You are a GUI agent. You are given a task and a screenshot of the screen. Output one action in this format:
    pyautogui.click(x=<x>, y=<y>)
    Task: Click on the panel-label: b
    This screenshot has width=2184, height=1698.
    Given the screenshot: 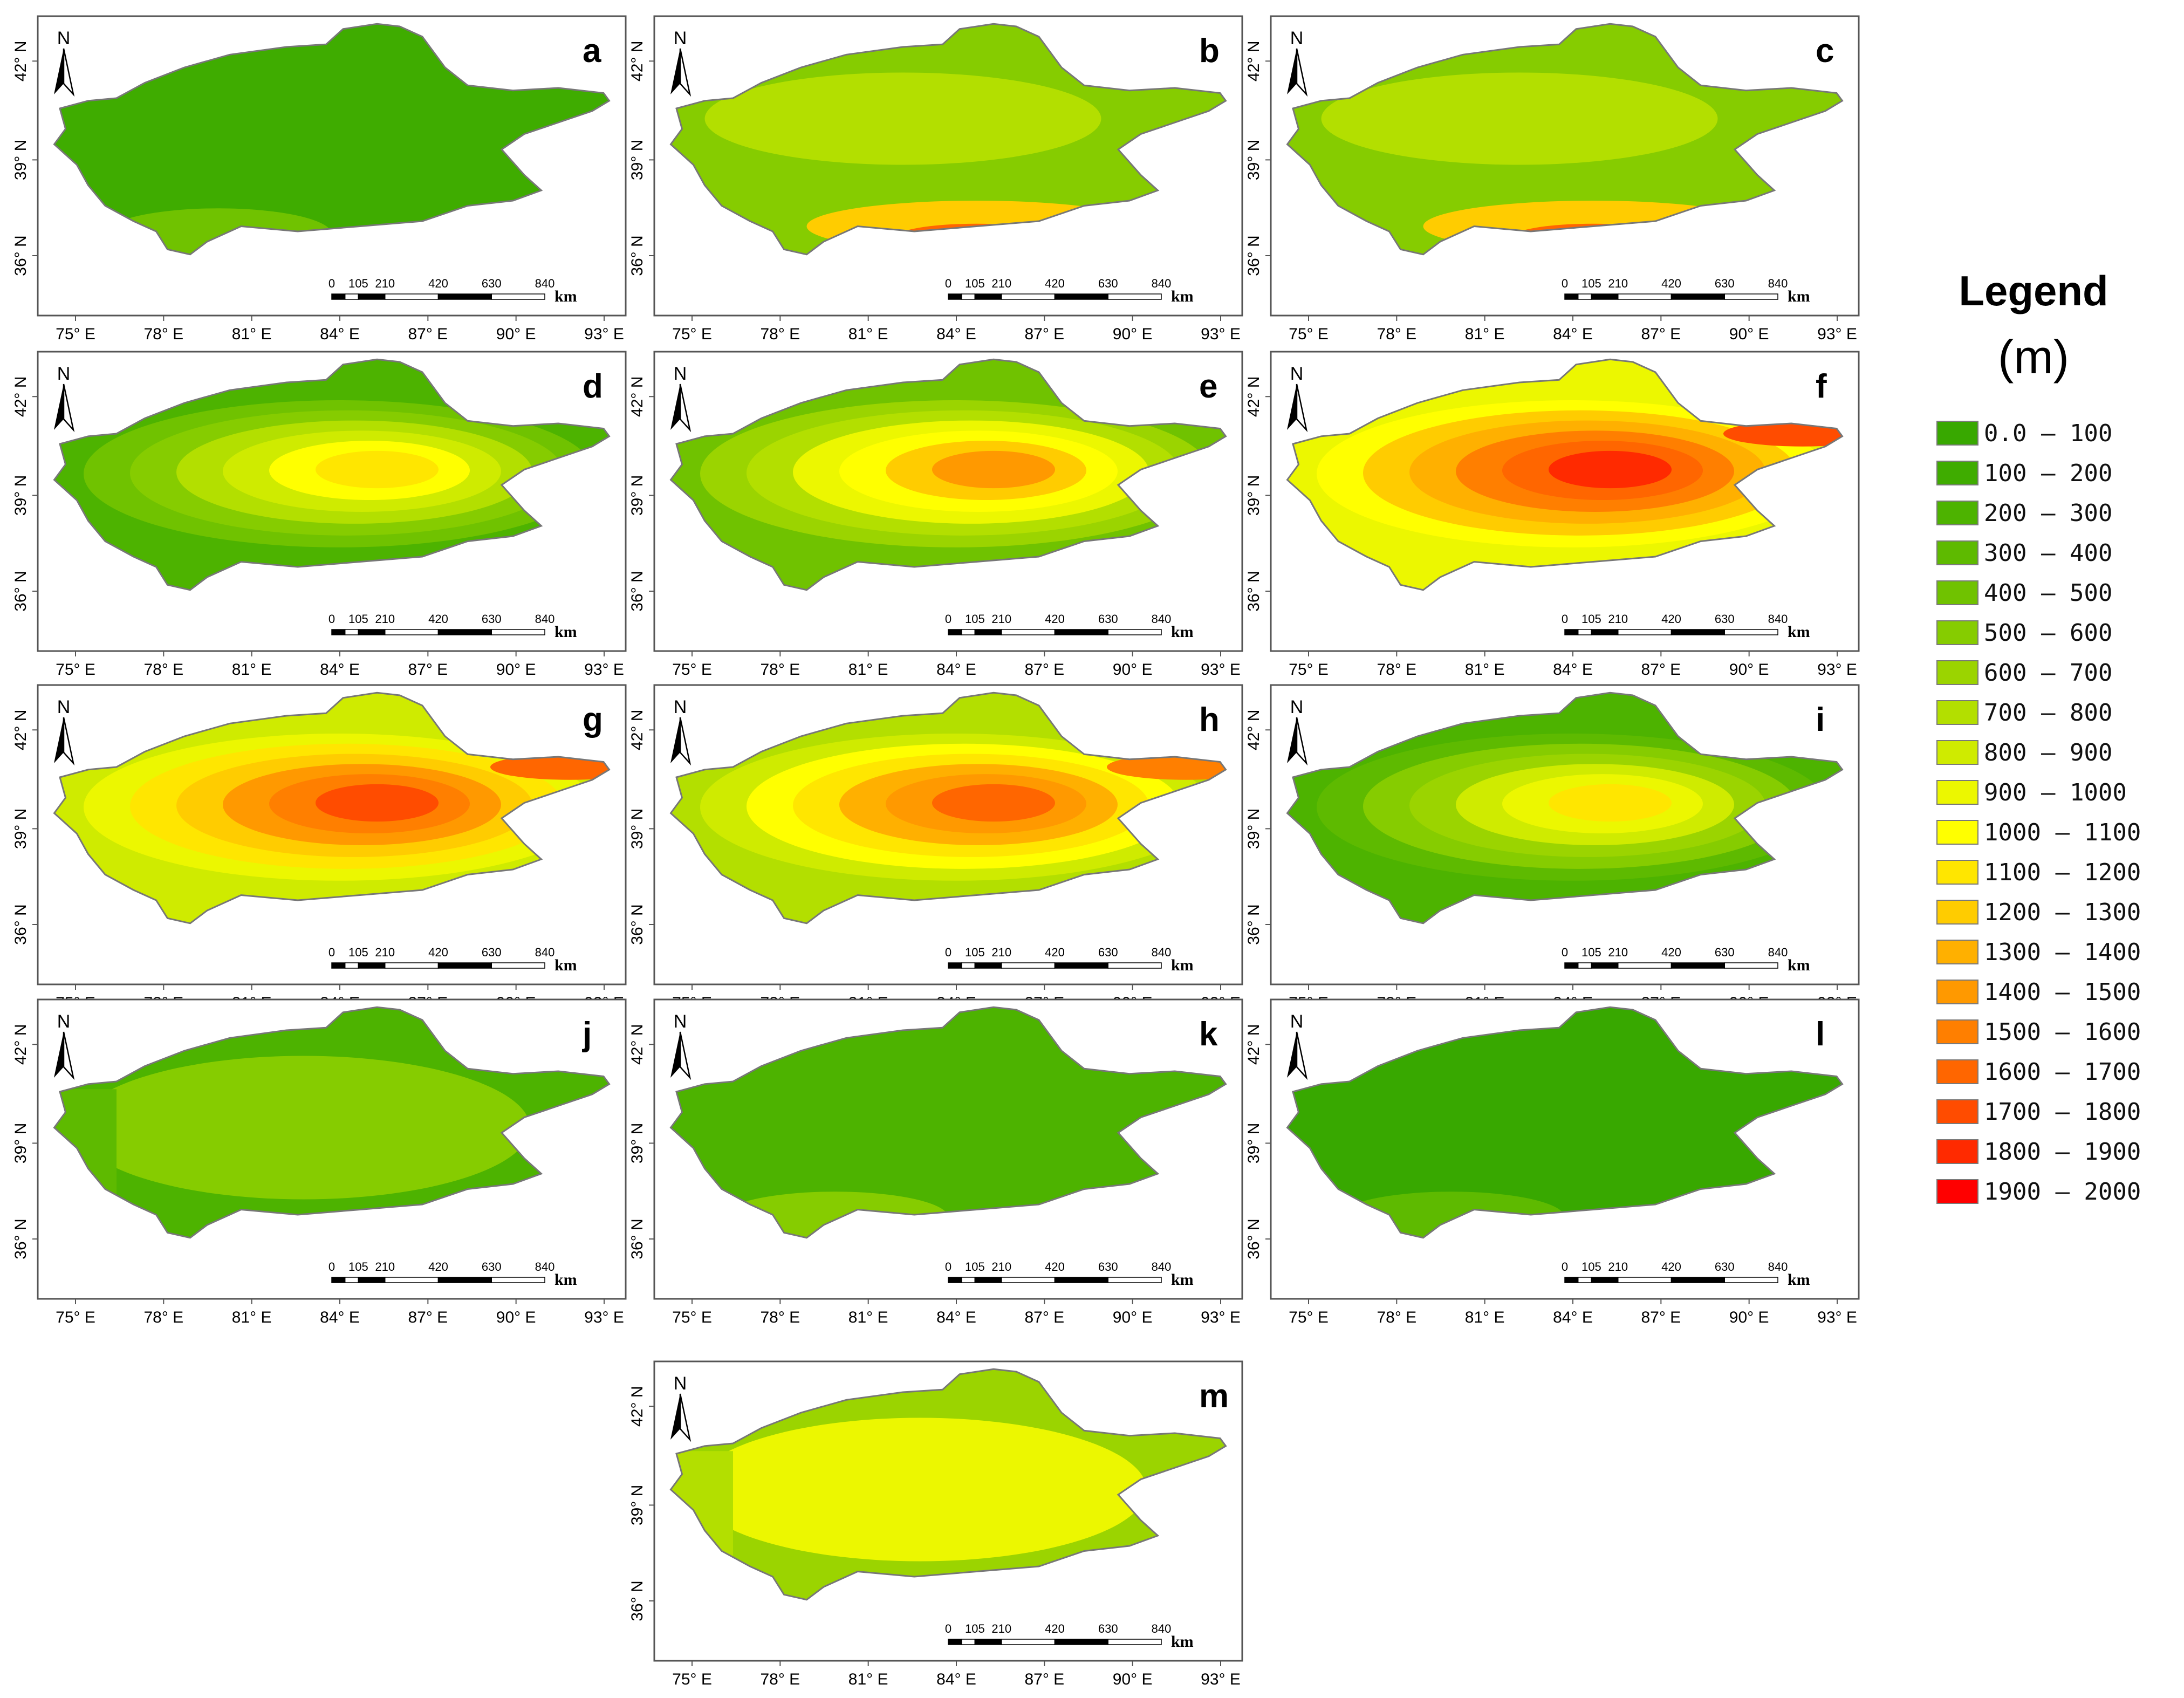 What is the action you would take?
    pyautogui.click(x=1210, y=51)
    